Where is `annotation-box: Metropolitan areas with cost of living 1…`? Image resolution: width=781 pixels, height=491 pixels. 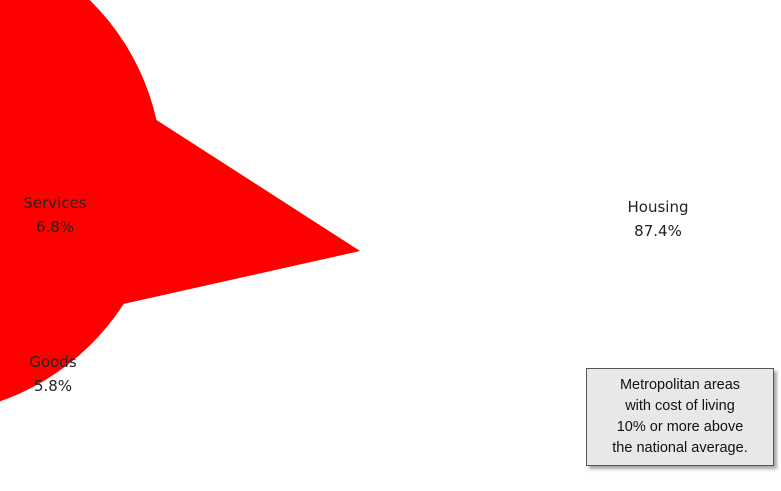
annotation-box: Metropolitan areas with cost of living 1… is located at coordinates (680, 417).